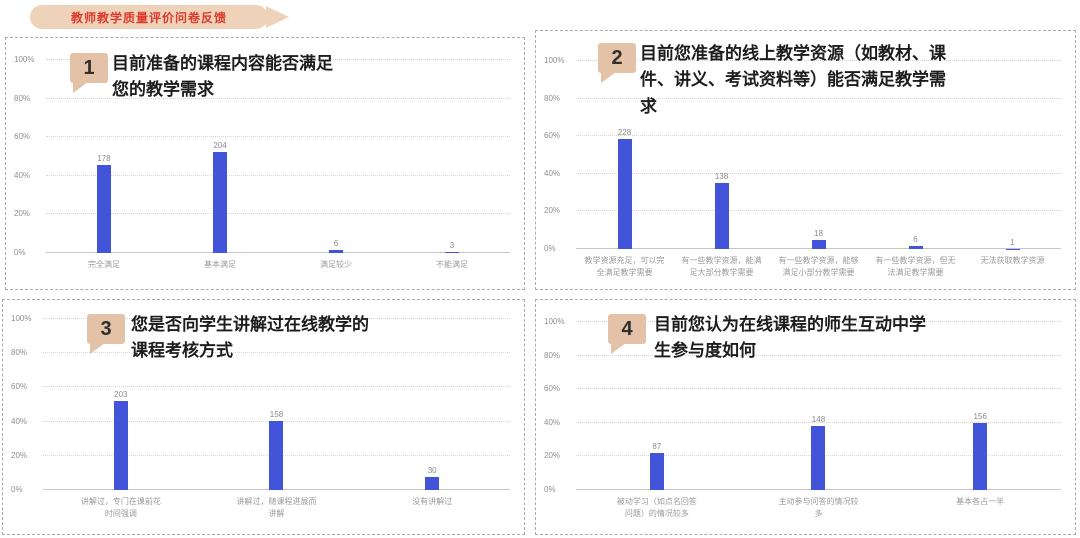 The width and height of the screenshot is (1080, 538). I want to click on question-number: 3, so click(106, 328).